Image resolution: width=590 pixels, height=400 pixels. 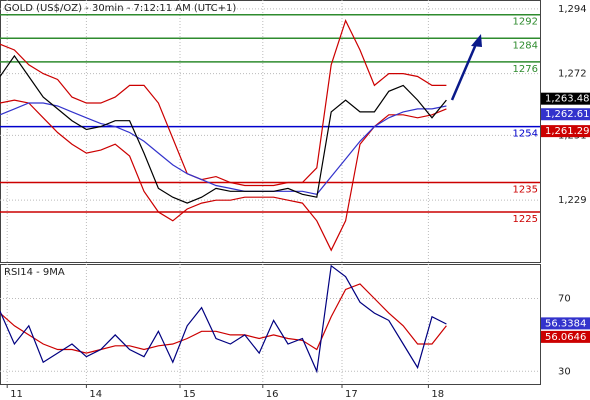 What do you see at coordinates (572, 9) in the screenshot?
I see `y-tick-label: 1,294` at bounding box center [572, 9].